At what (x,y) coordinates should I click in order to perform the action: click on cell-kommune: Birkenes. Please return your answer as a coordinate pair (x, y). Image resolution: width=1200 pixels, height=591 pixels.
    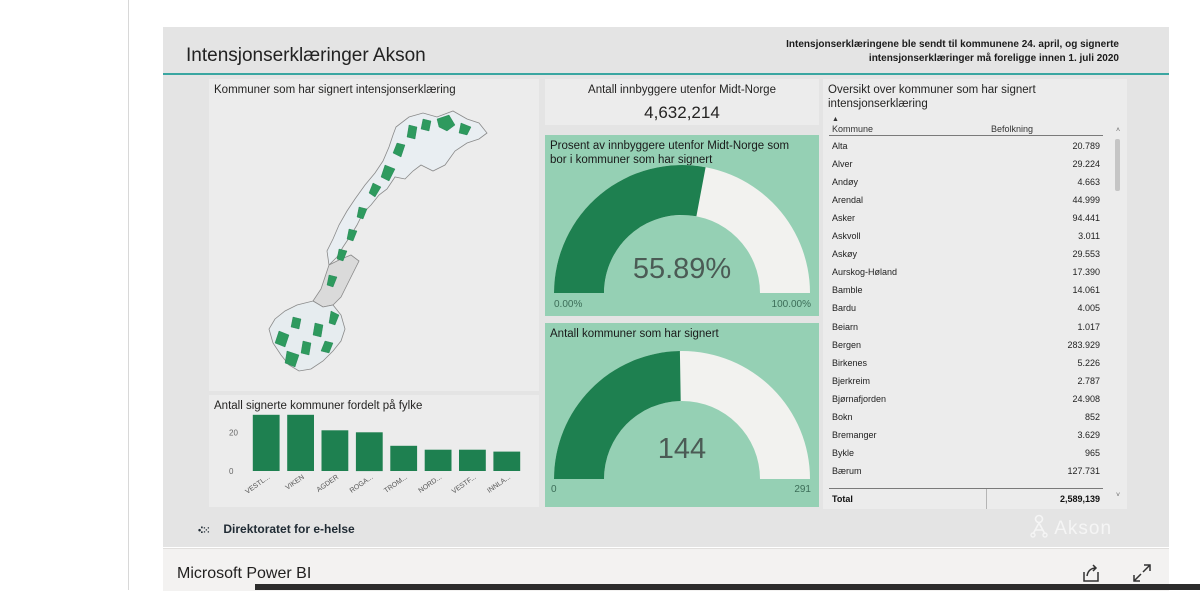
    Looking at the image, I should click on (850, 362).